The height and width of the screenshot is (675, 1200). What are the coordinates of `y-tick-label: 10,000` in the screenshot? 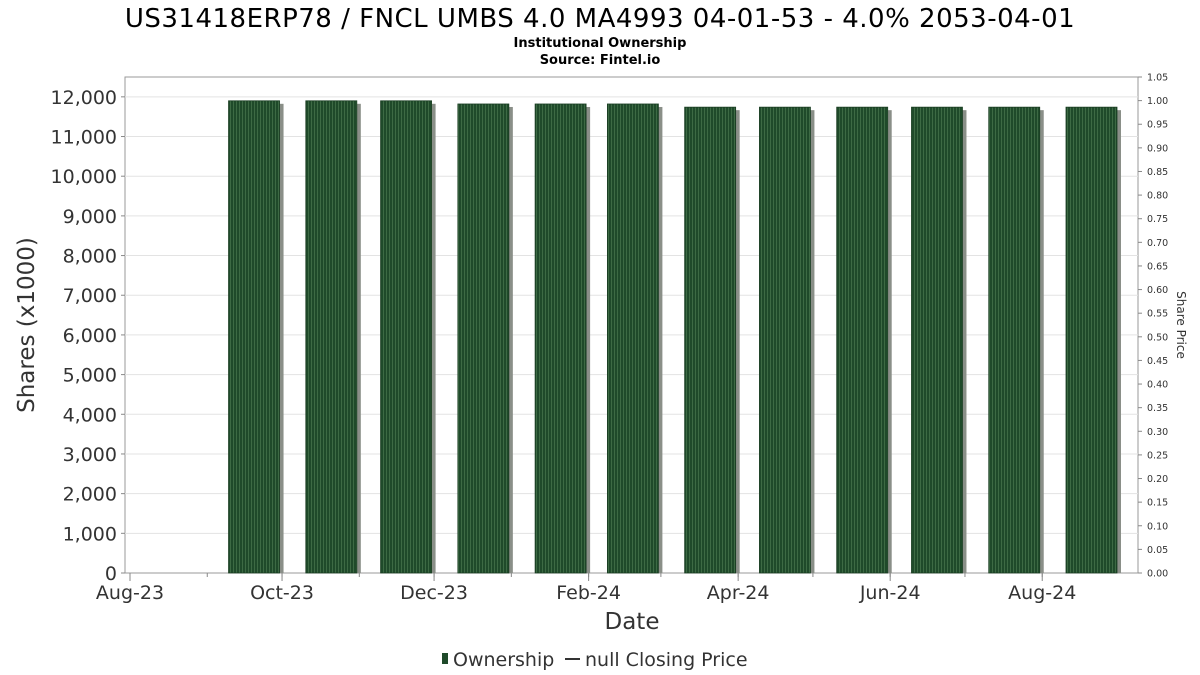 It's located at (84, 177).